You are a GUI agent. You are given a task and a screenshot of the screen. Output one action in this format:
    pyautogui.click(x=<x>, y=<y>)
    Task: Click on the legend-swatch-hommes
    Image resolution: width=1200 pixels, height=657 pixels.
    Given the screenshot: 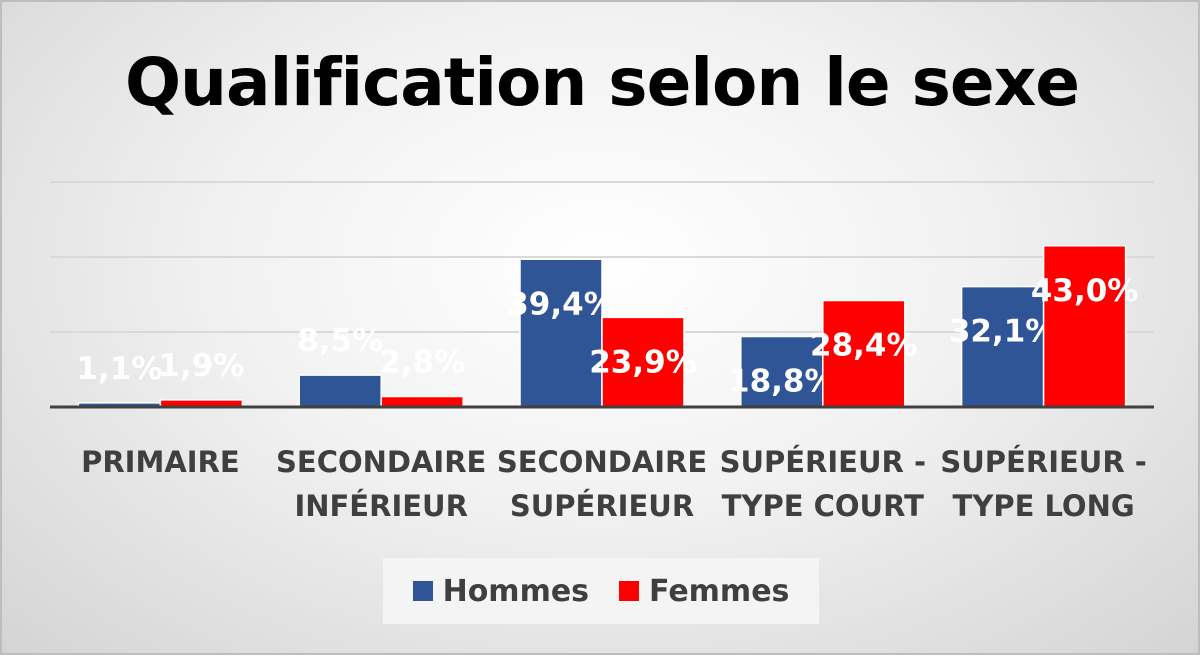 What is the action you would take?
    pyautogui.click(x=422, y=591)
    